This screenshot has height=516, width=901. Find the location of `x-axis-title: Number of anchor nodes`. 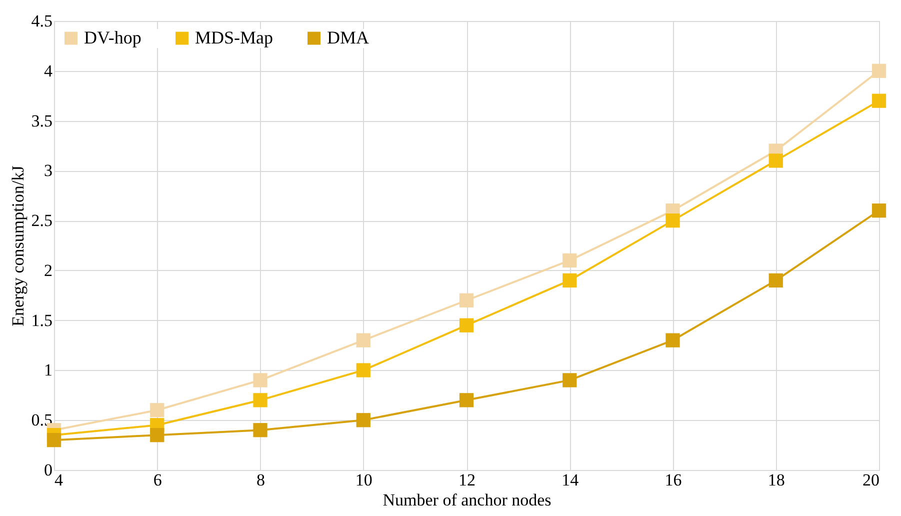

x-axis-title: Number of anchor nodes is located at coordinates (467, 500).